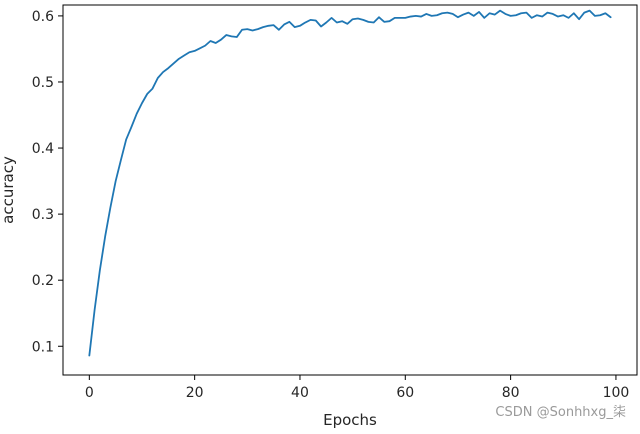  What do you see at coordinates (8, 190) in the screenshot?
I see `y-axis-label: accuracy` at bounding box center [8, 190].